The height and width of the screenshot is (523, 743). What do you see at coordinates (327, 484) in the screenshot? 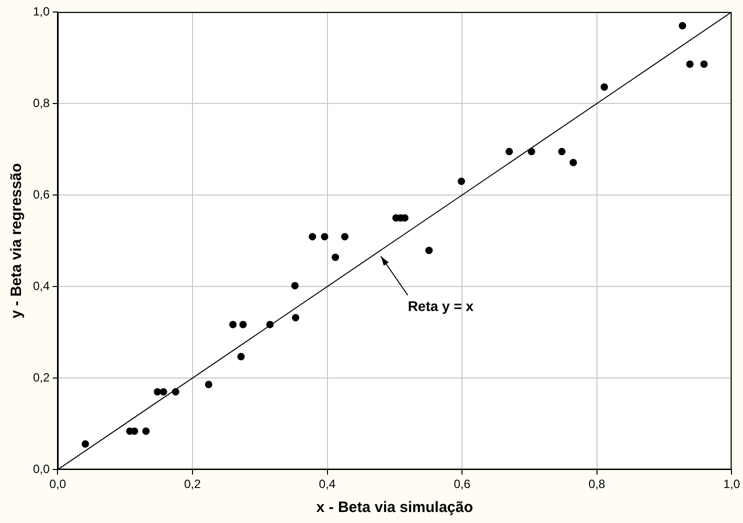
I see `x-tick-label: 0,4` at bounding box center [327, 484].